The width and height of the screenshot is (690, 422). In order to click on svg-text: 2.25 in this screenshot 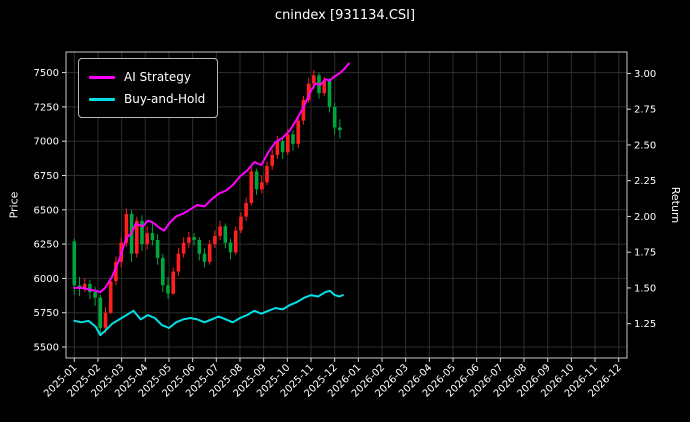, I will do `click(645, 181)`.